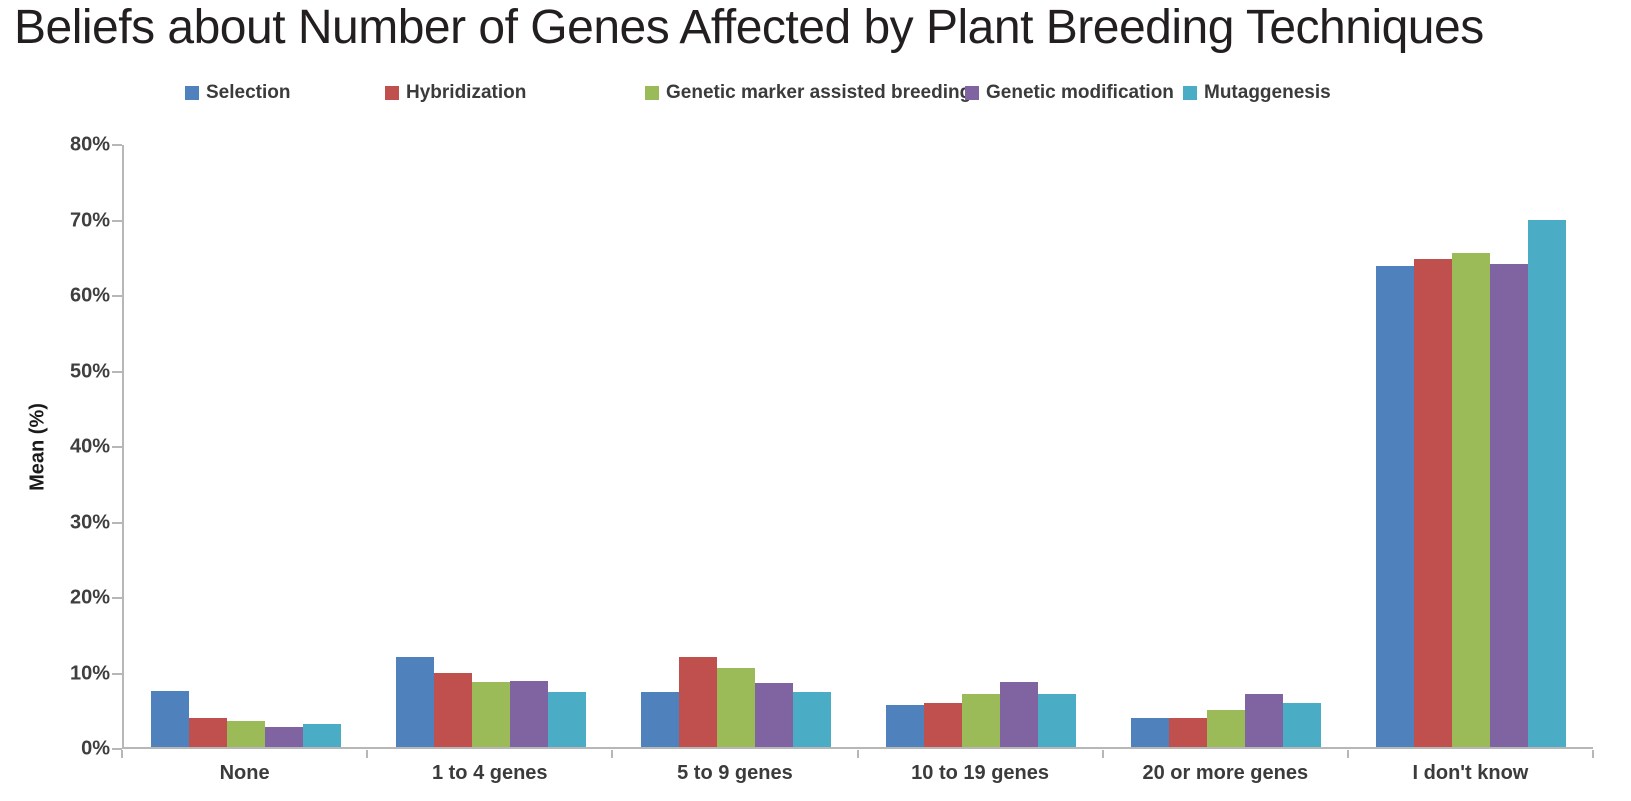  Describe the element at coordinates (489, 773) in the screenshot. I see `x-category-label: 1 to 4 genes` at that location.